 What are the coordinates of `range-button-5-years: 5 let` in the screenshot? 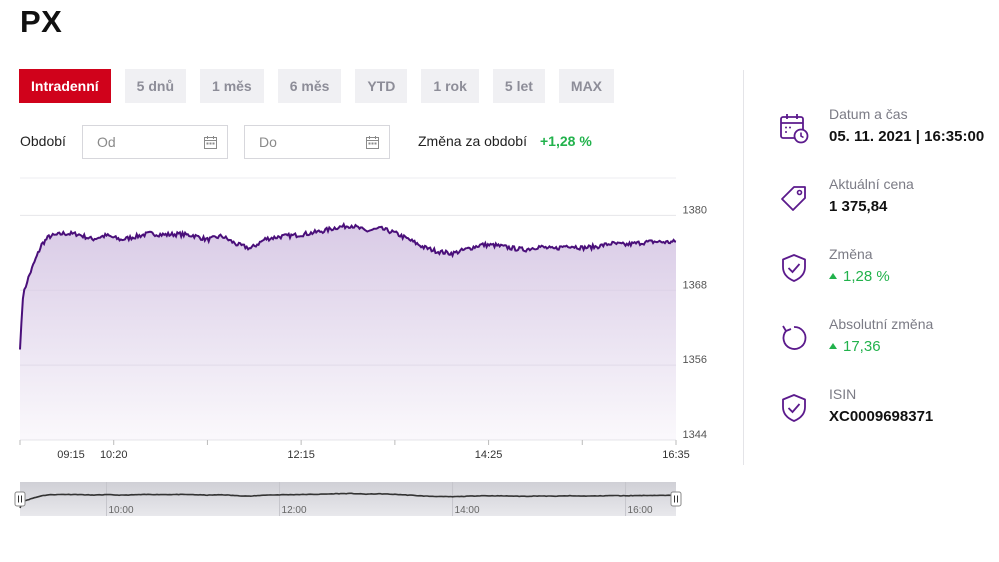 It's located at (518, 86).